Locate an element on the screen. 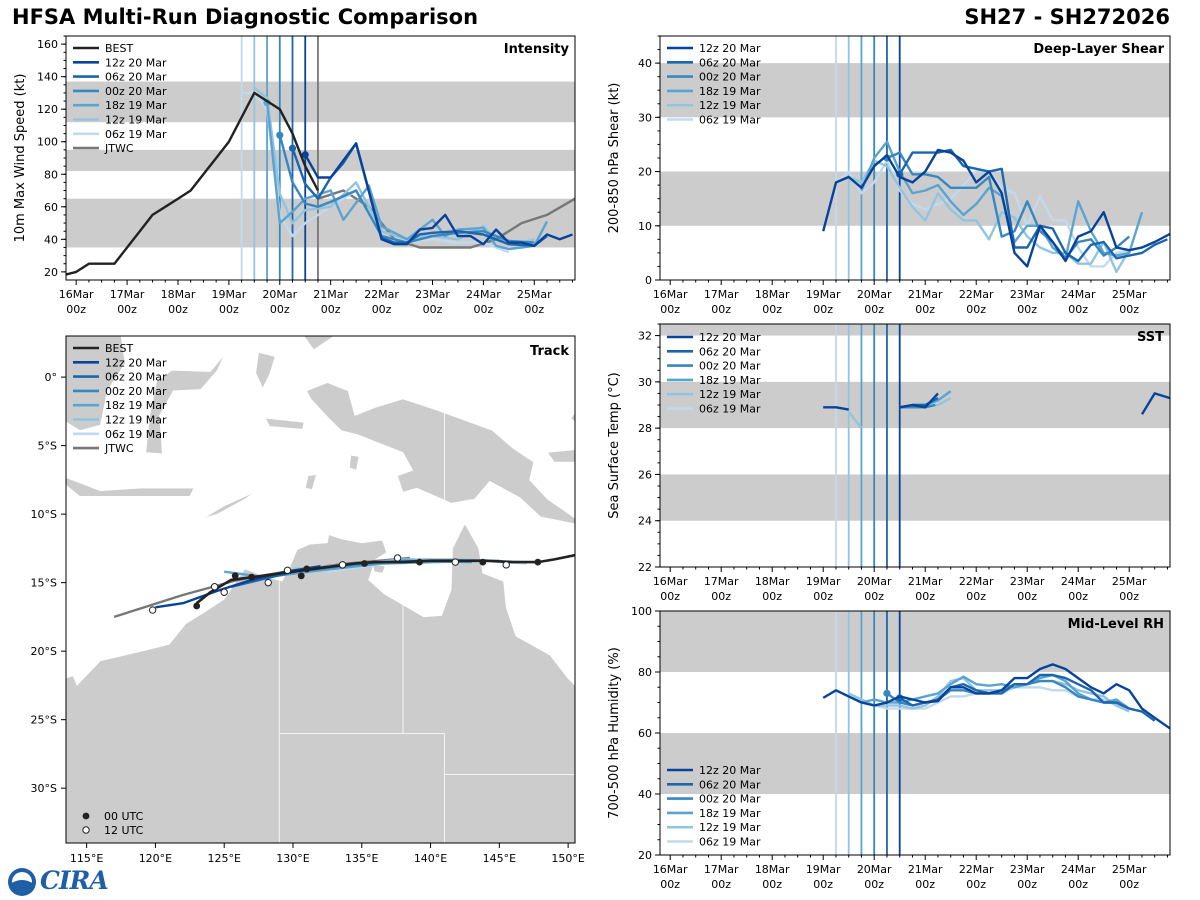 This screenshot has width=1200, height=900. track-xtick-label-6: 145°E is located at coordinates (499, 858).